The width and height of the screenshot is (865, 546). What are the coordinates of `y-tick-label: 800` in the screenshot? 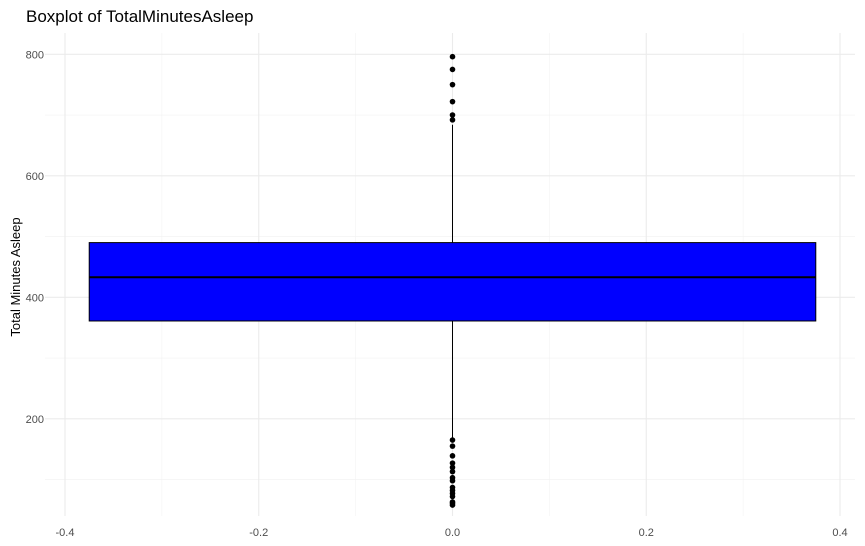 It's located at (35, 55).